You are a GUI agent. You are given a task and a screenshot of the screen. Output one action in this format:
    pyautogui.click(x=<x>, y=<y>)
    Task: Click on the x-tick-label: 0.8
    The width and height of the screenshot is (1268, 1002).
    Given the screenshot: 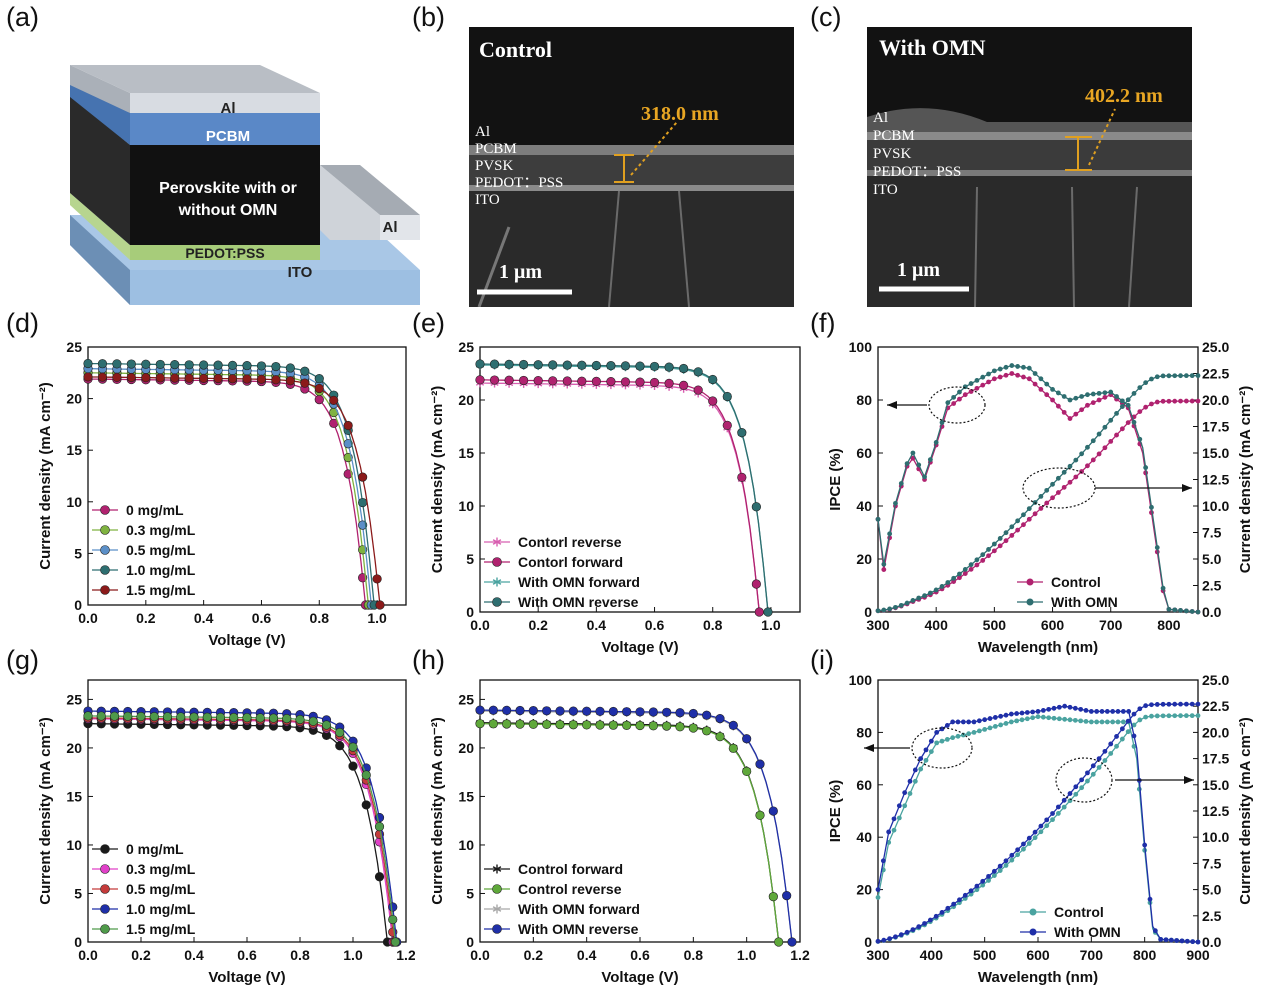 What is the action you would take?
    pyautogui.click(x=694, y=955)
    